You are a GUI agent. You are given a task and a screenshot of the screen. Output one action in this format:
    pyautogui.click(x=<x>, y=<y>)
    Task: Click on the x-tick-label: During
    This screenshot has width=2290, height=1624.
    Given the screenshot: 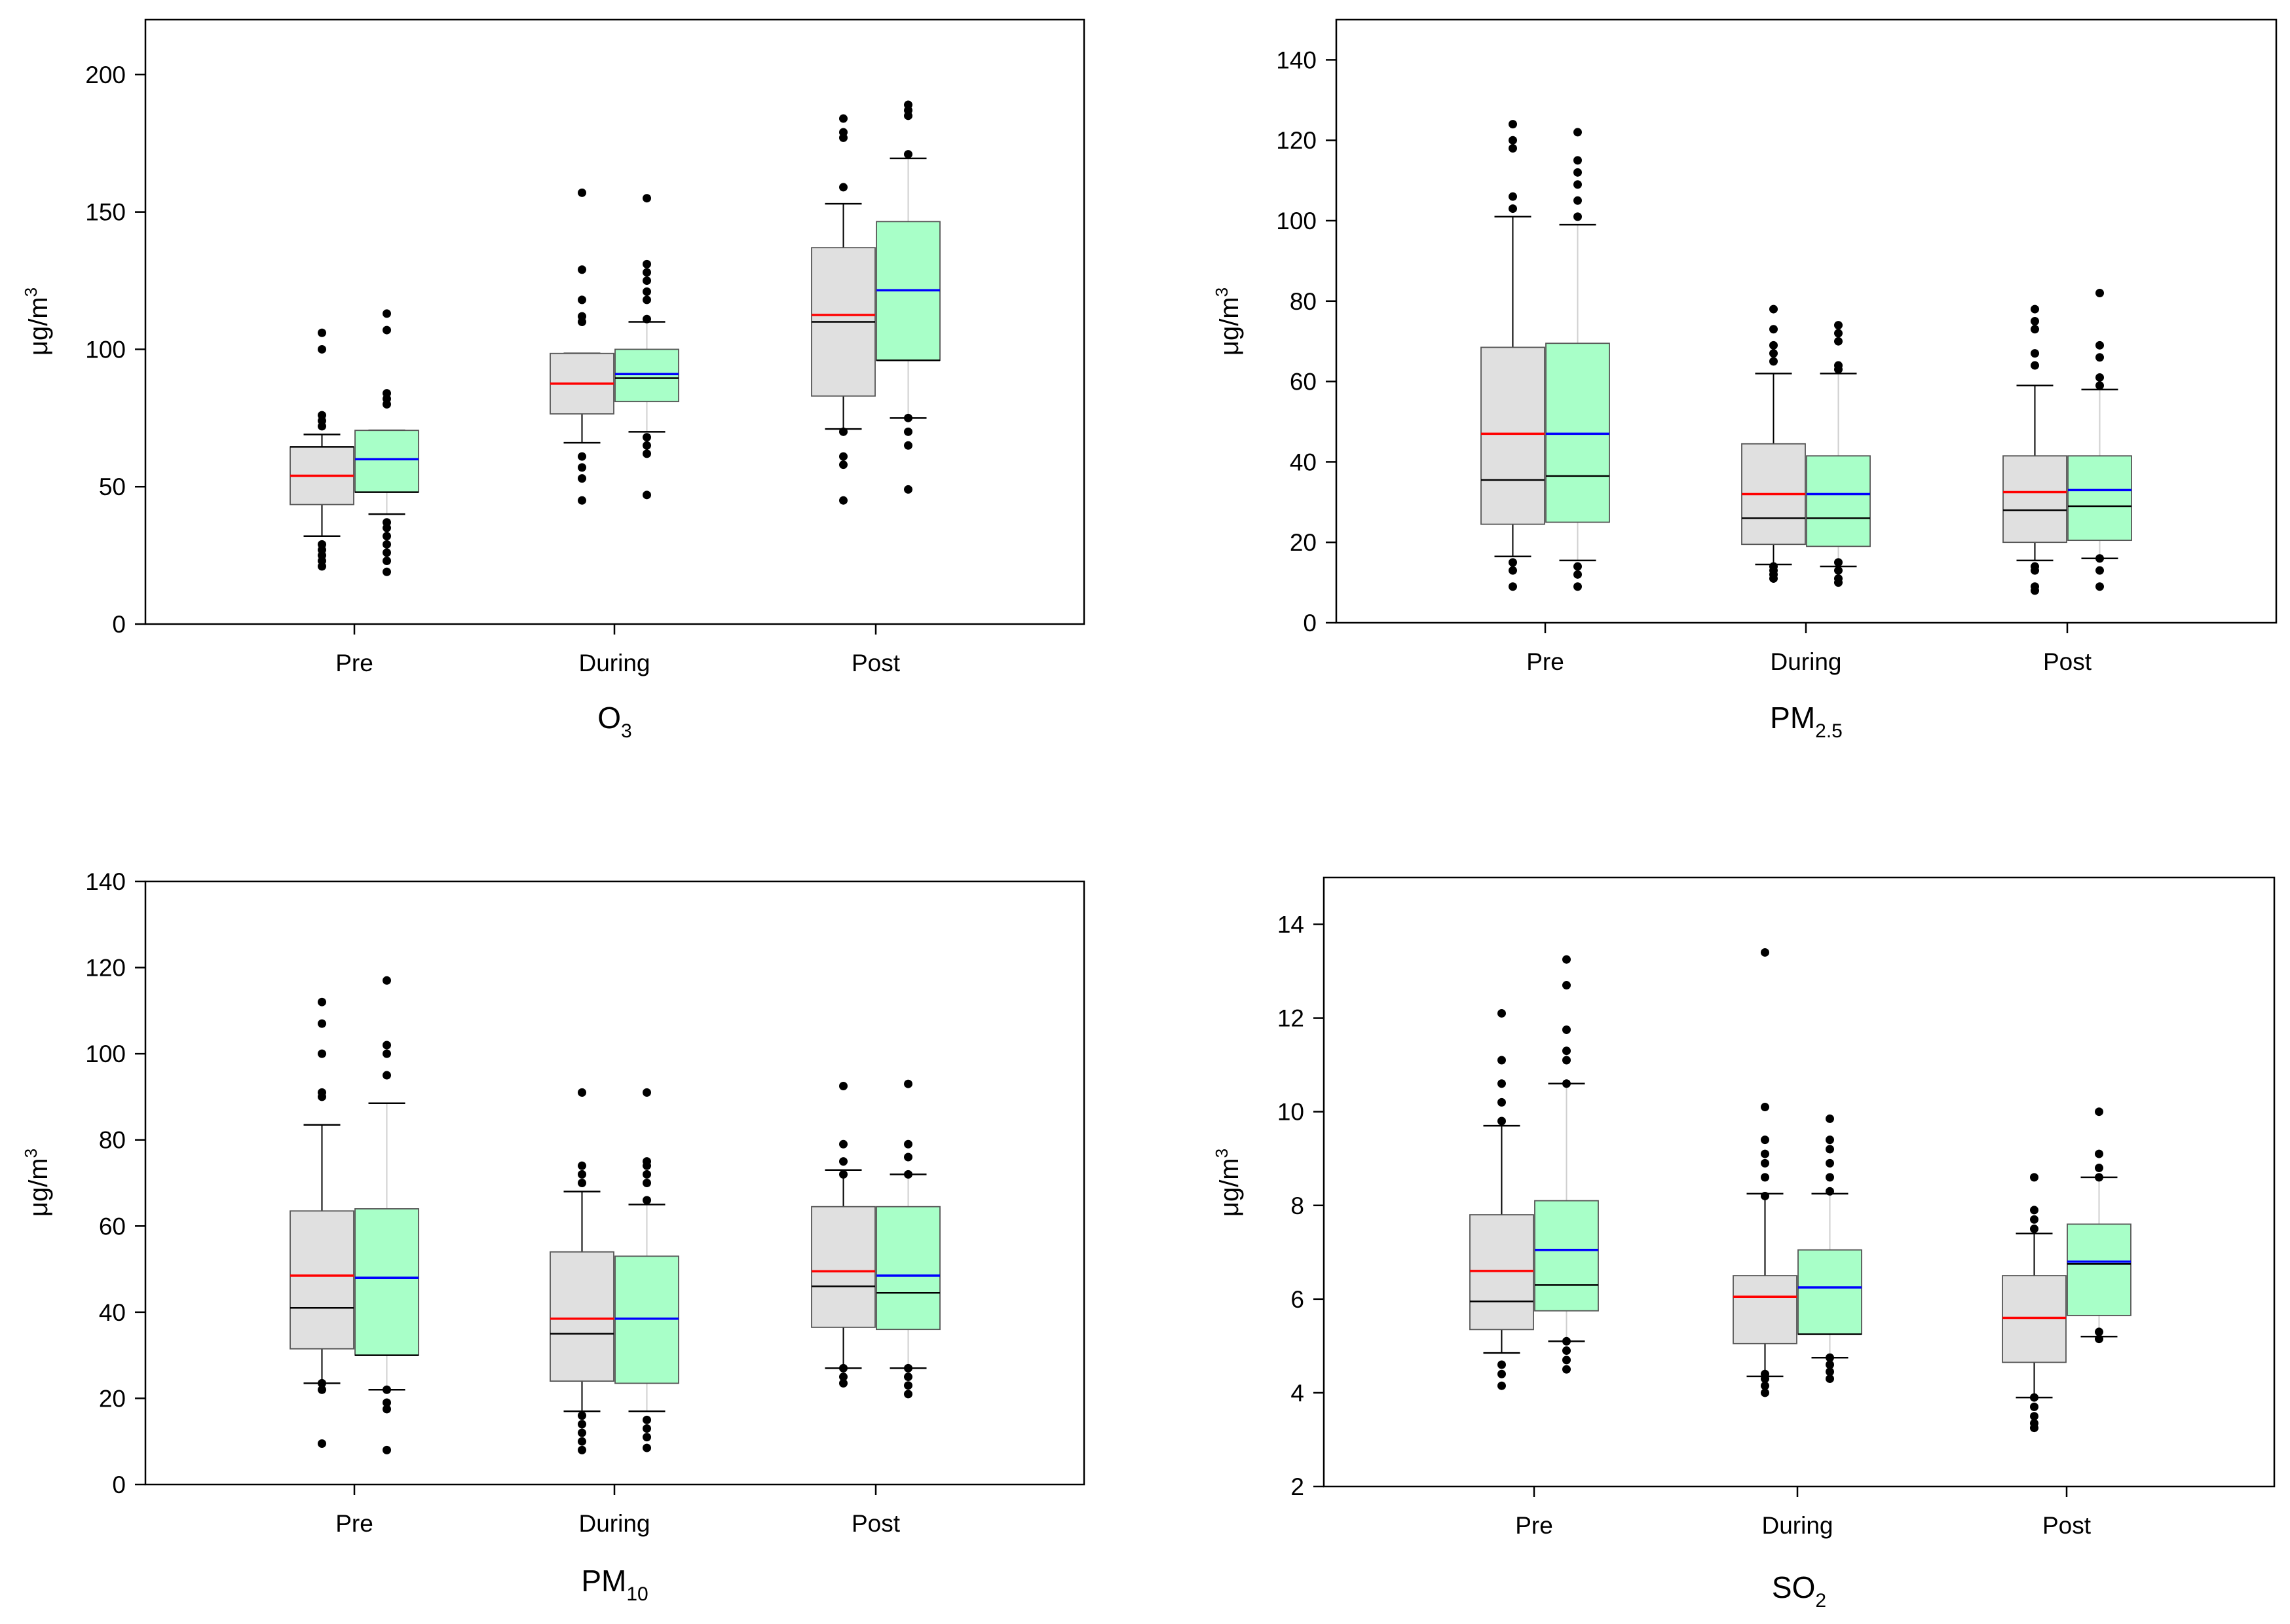 What is the action you would take?
    pyautogui.click(x=1797, y=1525)
    